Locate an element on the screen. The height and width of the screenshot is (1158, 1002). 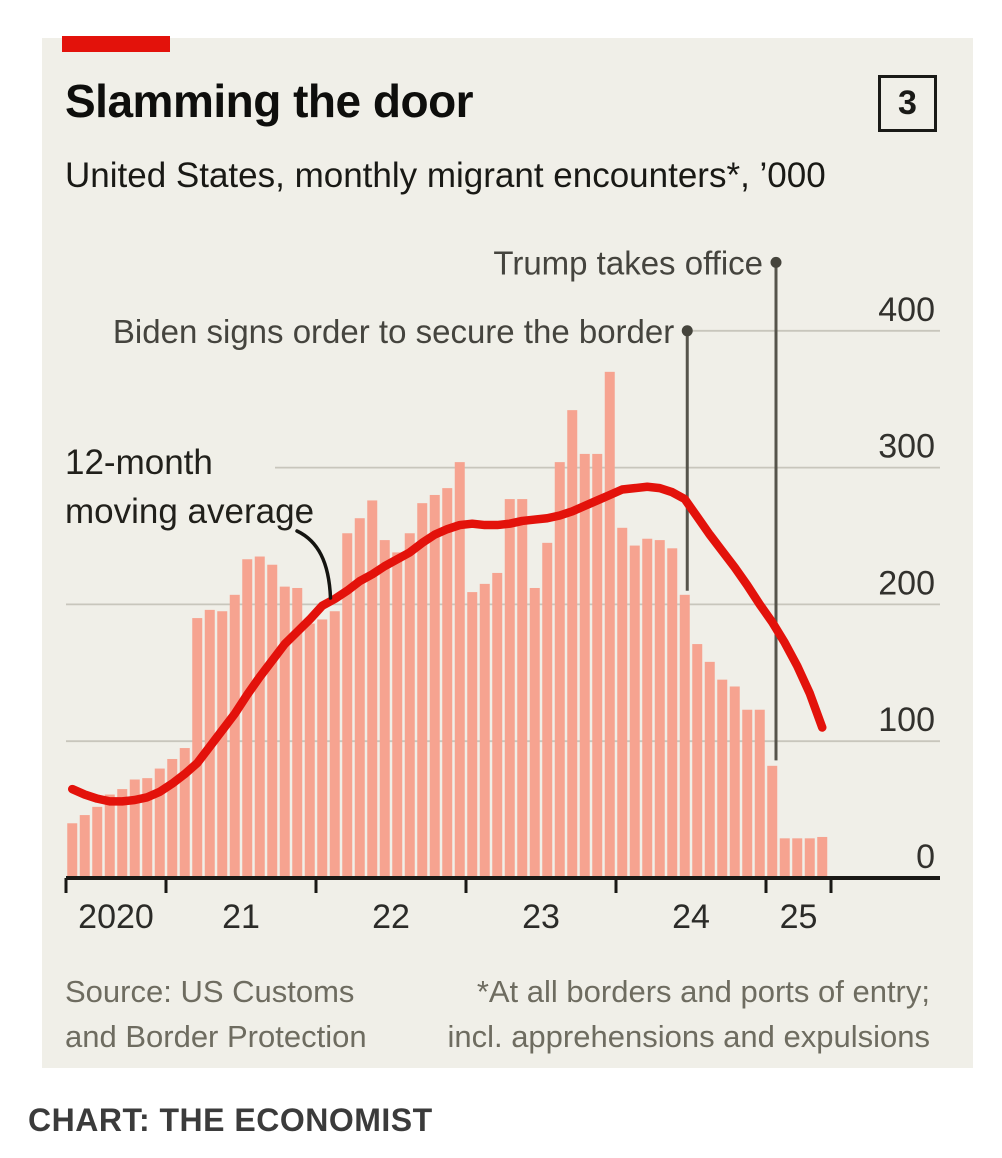
annotation-label-trump-takes-office: Trump takes office is located at coordinates (628, 262).